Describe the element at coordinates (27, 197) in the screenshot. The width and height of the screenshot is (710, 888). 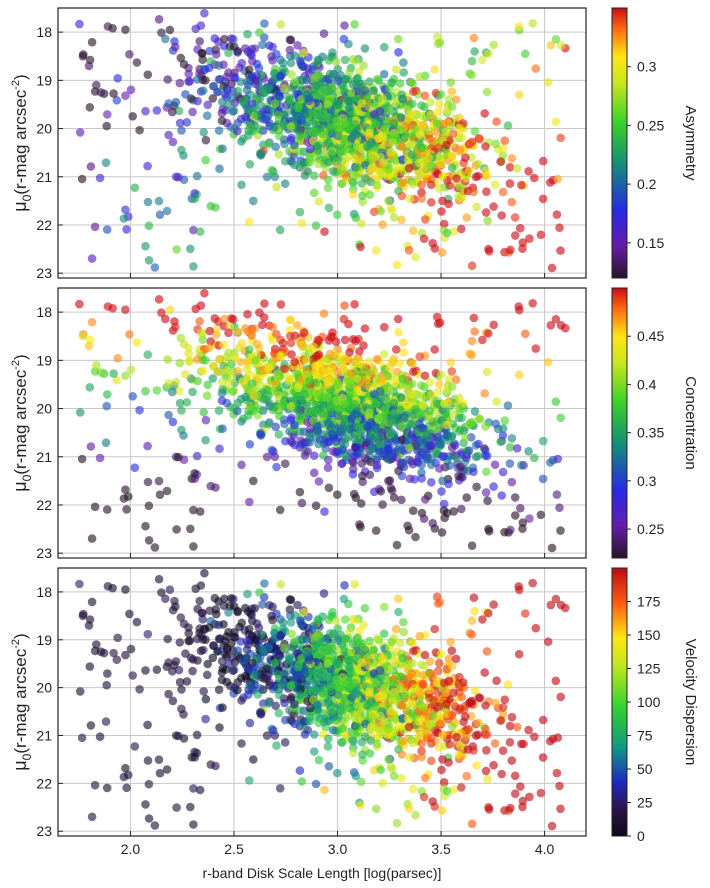
I see `y-label-subscript: 0` at that location.